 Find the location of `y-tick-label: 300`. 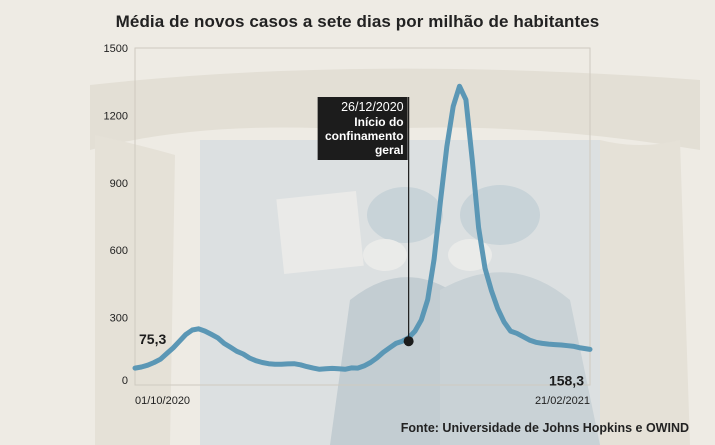

y-tick-label: 300 is located at coordinates (119, 319).